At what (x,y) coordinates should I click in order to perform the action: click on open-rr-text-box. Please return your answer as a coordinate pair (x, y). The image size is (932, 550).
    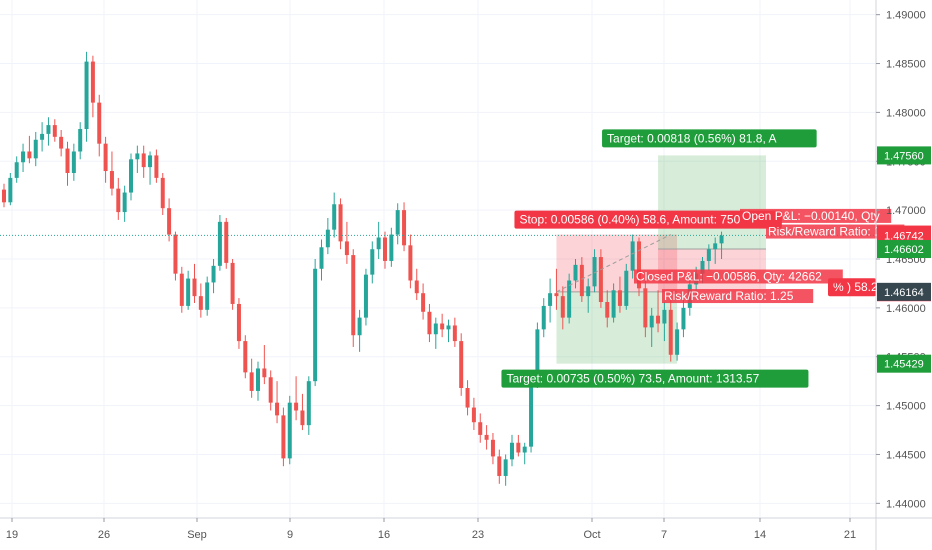
    Looking at the image, I should click on (835, 231).